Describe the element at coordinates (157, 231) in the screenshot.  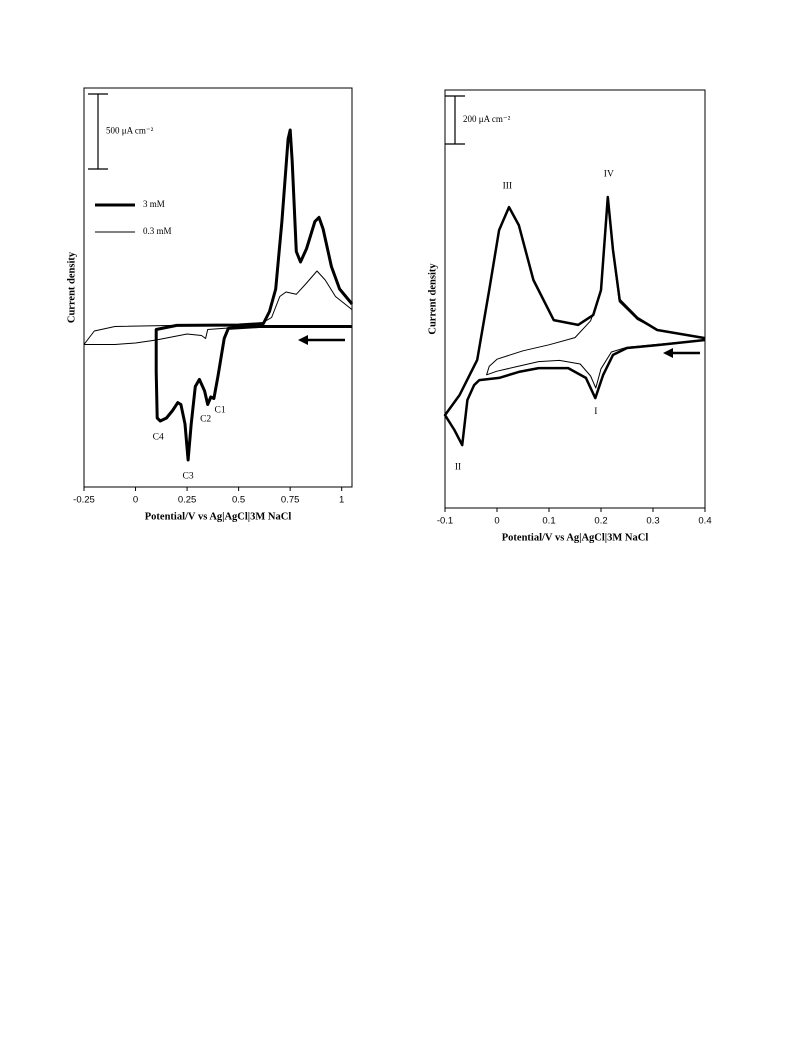
I see `legend-label: 0.3 mM` at that location.